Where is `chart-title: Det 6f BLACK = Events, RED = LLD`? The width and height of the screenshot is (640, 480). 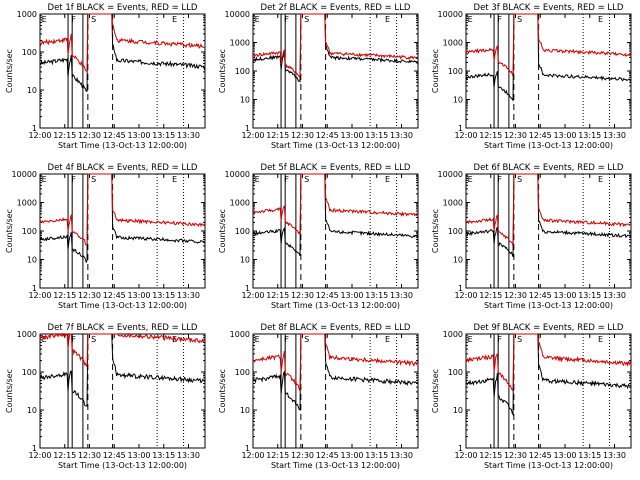 chart-title: Det 6f BLACK = Events, RED = LLD is located at coordinates (549, 168).